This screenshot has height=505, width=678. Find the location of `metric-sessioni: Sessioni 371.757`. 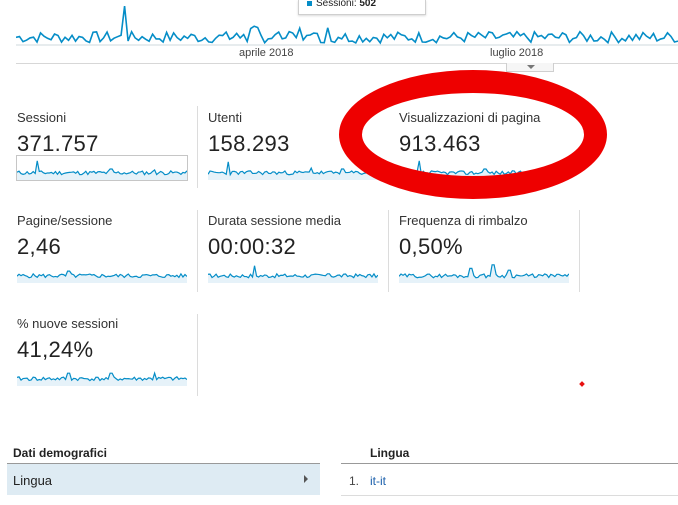

metric-sessioni: Sessioni 371.757 is located at coordinates (105, 150).